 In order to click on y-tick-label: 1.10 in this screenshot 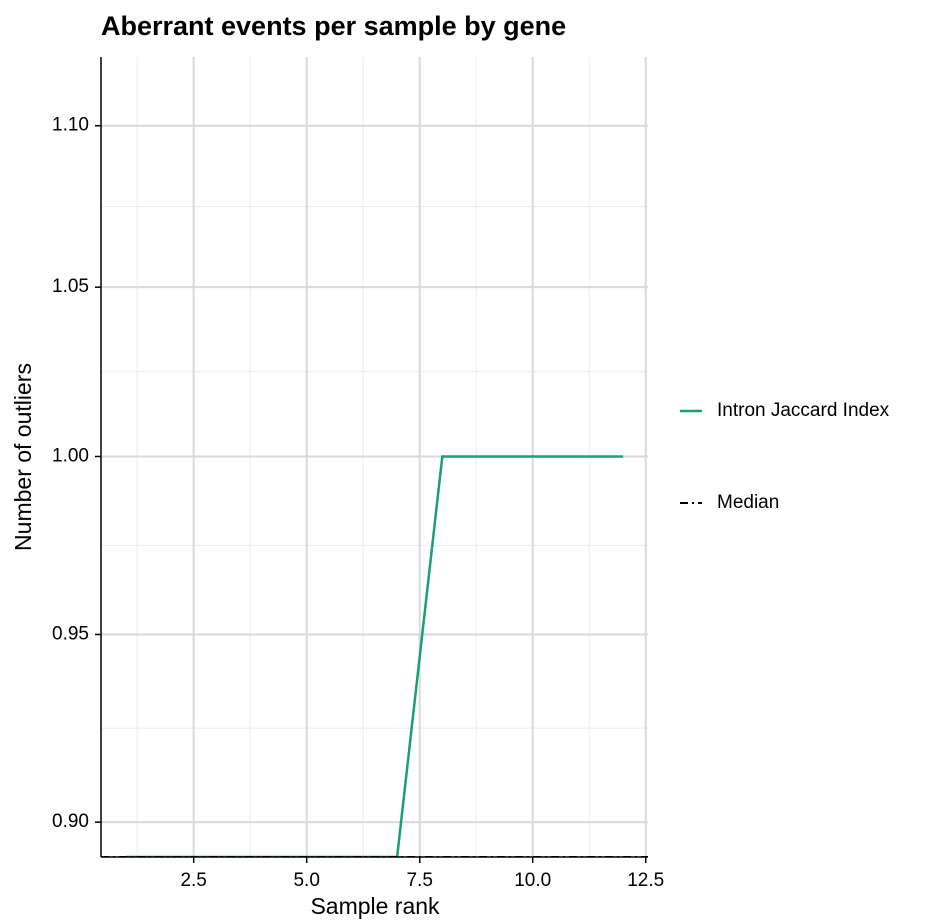, I will do `click(70, 125)`.